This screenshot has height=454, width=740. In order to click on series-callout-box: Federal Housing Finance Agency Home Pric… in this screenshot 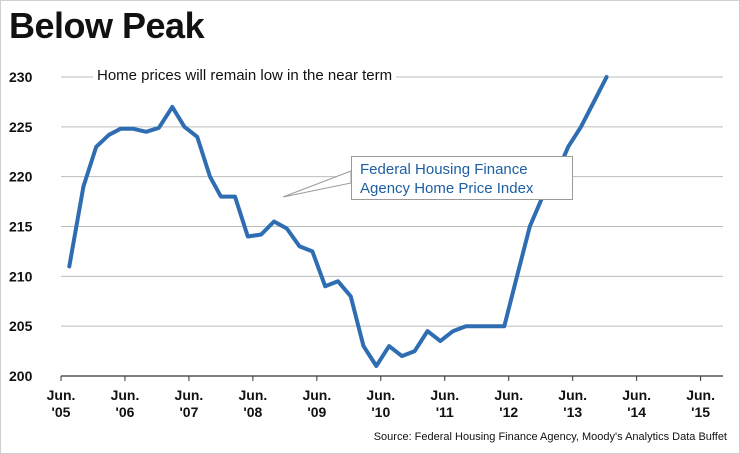, I will do `click(462, 178)`.